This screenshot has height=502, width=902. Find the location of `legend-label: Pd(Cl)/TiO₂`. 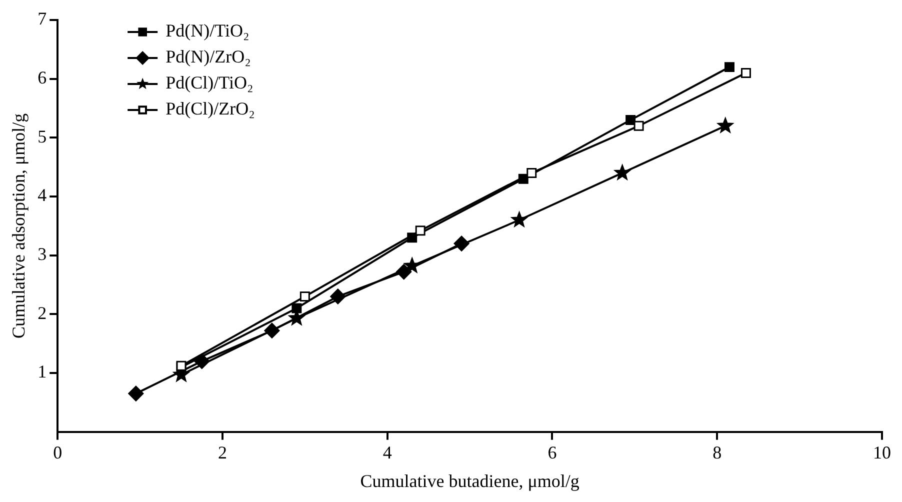

legend-label: Pd(Cl)/TiO₂ is located at coordinates (210, 82).